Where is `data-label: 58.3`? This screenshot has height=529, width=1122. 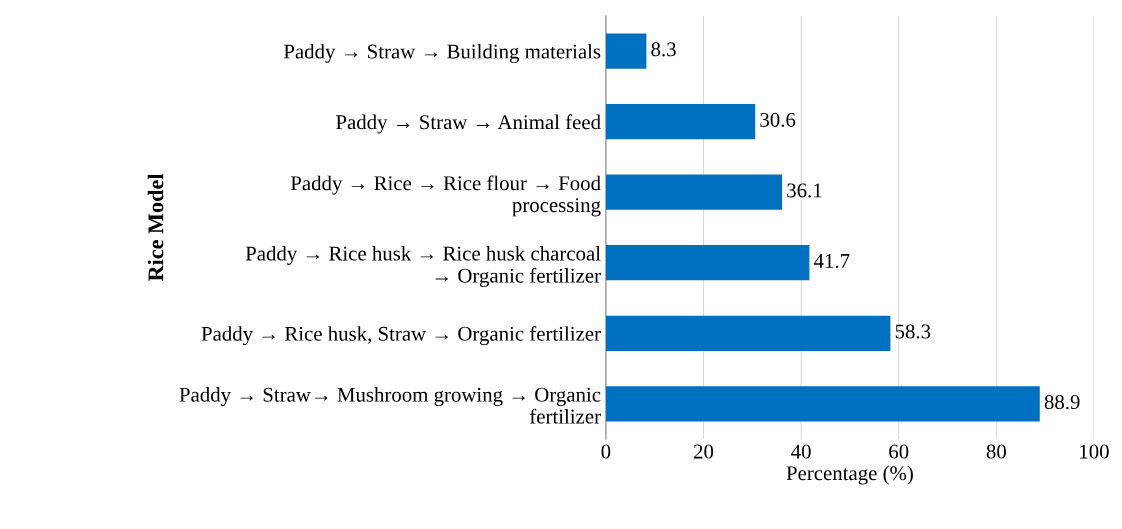 data-label: 58.3 is located at coordinates (913, 331).